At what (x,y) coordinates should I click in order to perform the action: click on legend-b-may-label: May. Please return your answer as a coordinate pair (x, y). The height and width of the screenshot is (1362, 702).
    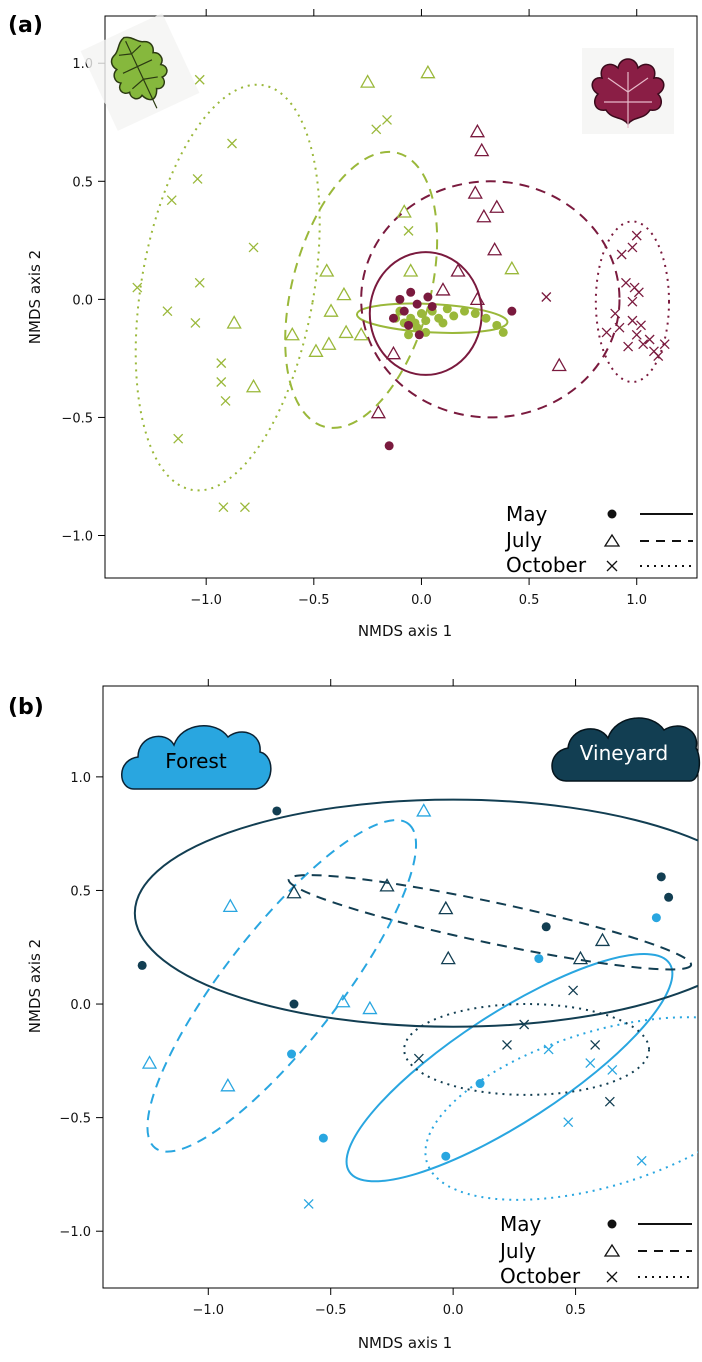
    Looking at the image, I should click on (521, 1224).